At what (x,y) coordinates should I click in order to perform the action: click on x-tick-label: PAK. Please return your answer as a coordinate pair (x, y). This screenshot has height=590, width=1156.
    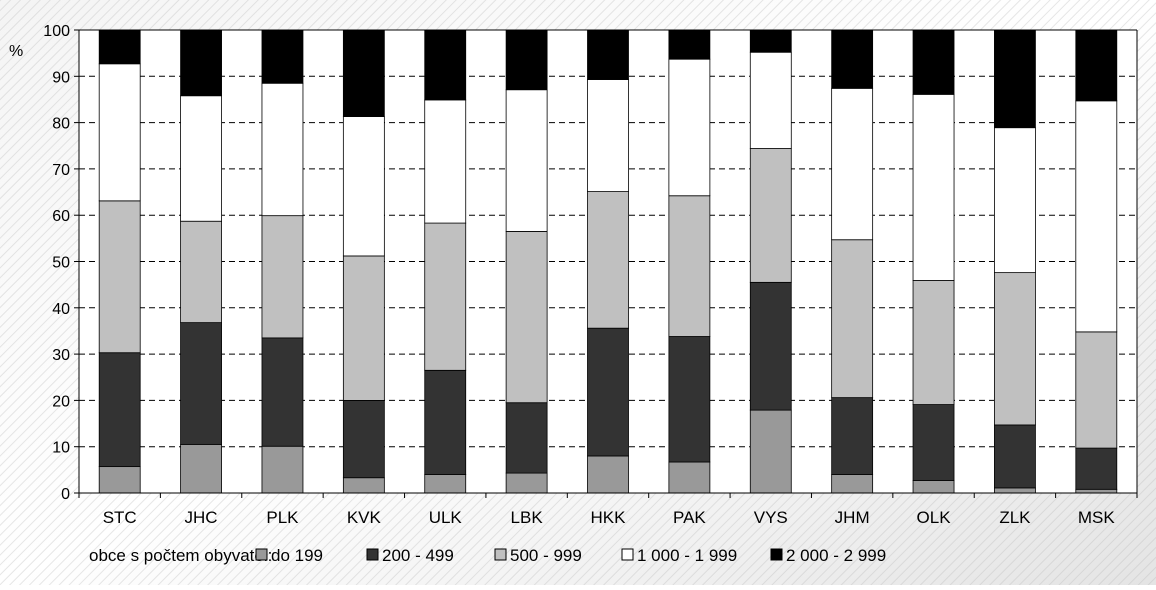
    Looking at the image, I should click on (689, 517).